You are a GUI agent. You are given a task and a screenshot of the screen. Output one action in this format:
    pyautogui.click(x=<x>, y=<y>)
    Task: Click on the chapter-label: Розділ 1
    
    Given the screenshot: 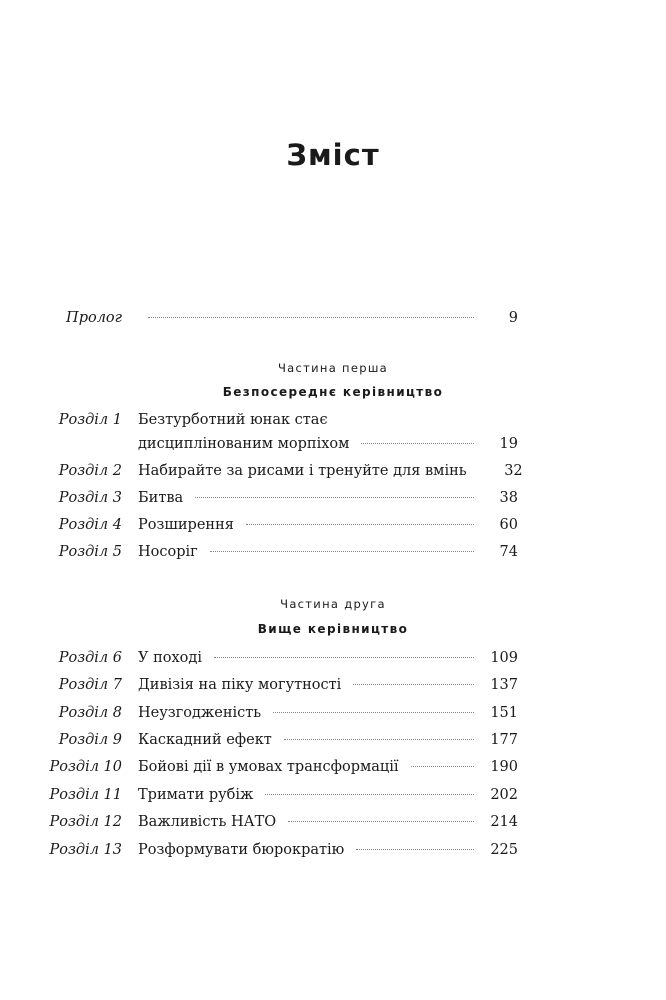 What is the action you would take?
    pyautogui.click(x=90, y=420)
    